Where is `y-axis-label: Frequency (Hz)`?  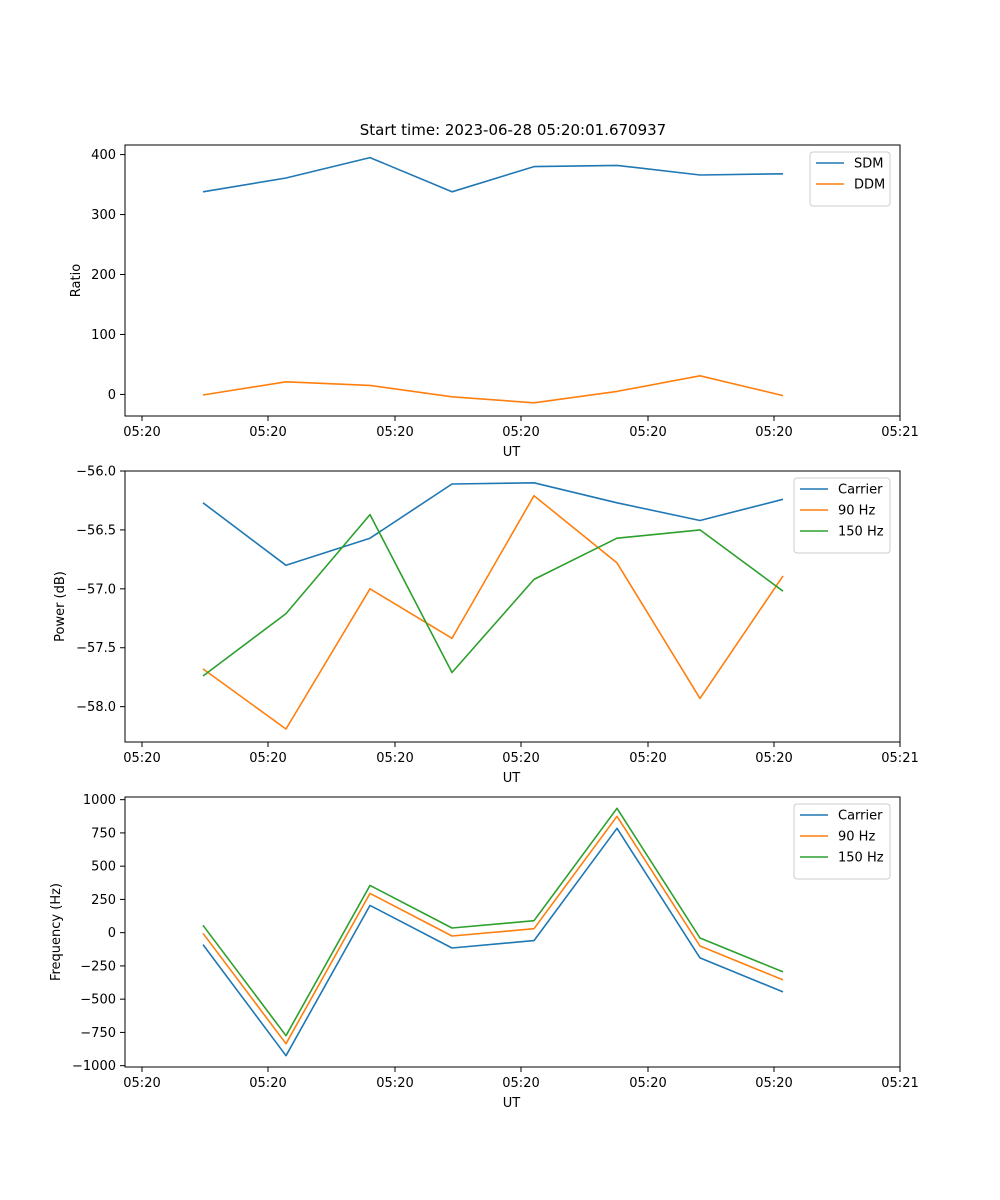
y-axis-label: Frequency (Hz) is located at coordinates (56, 932).